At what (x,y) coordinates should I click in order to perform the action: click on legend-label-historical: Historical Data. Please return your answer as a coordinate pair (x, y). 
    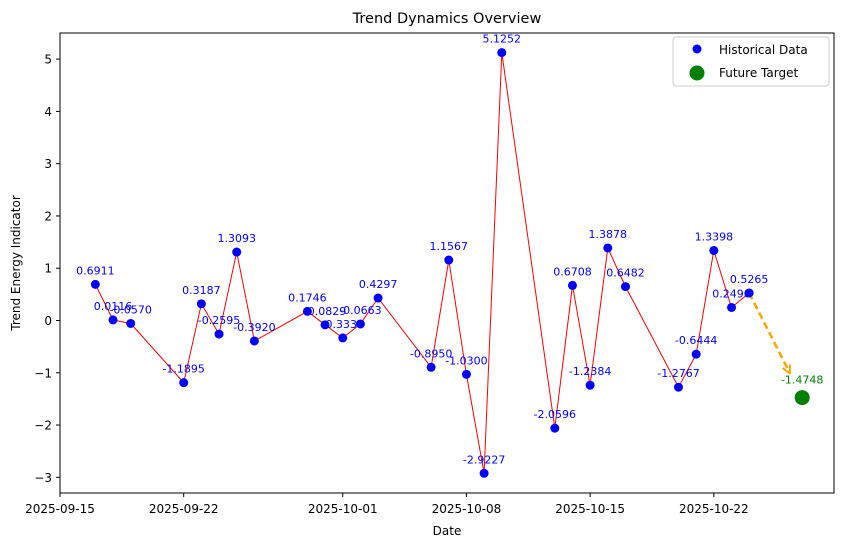
    Looking at the image, I should click on (763, 50).